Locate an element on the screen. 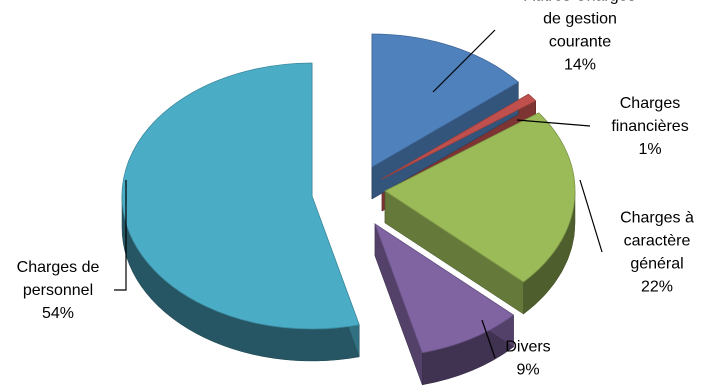  slice-label: Charges à is located at coordinates (657, 218).